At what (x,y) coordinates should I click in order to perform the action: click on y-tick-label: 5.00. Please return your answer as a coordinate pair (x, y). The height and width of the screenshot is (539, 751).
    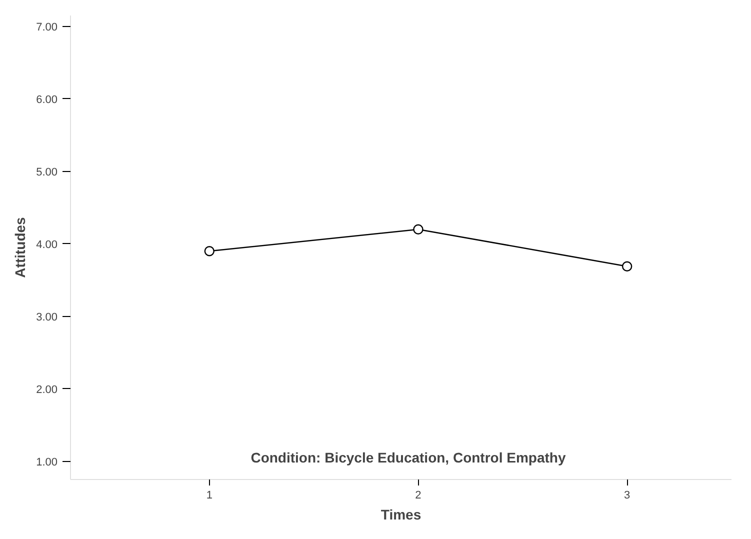
    Looking at the image, I should click on (47, 172).